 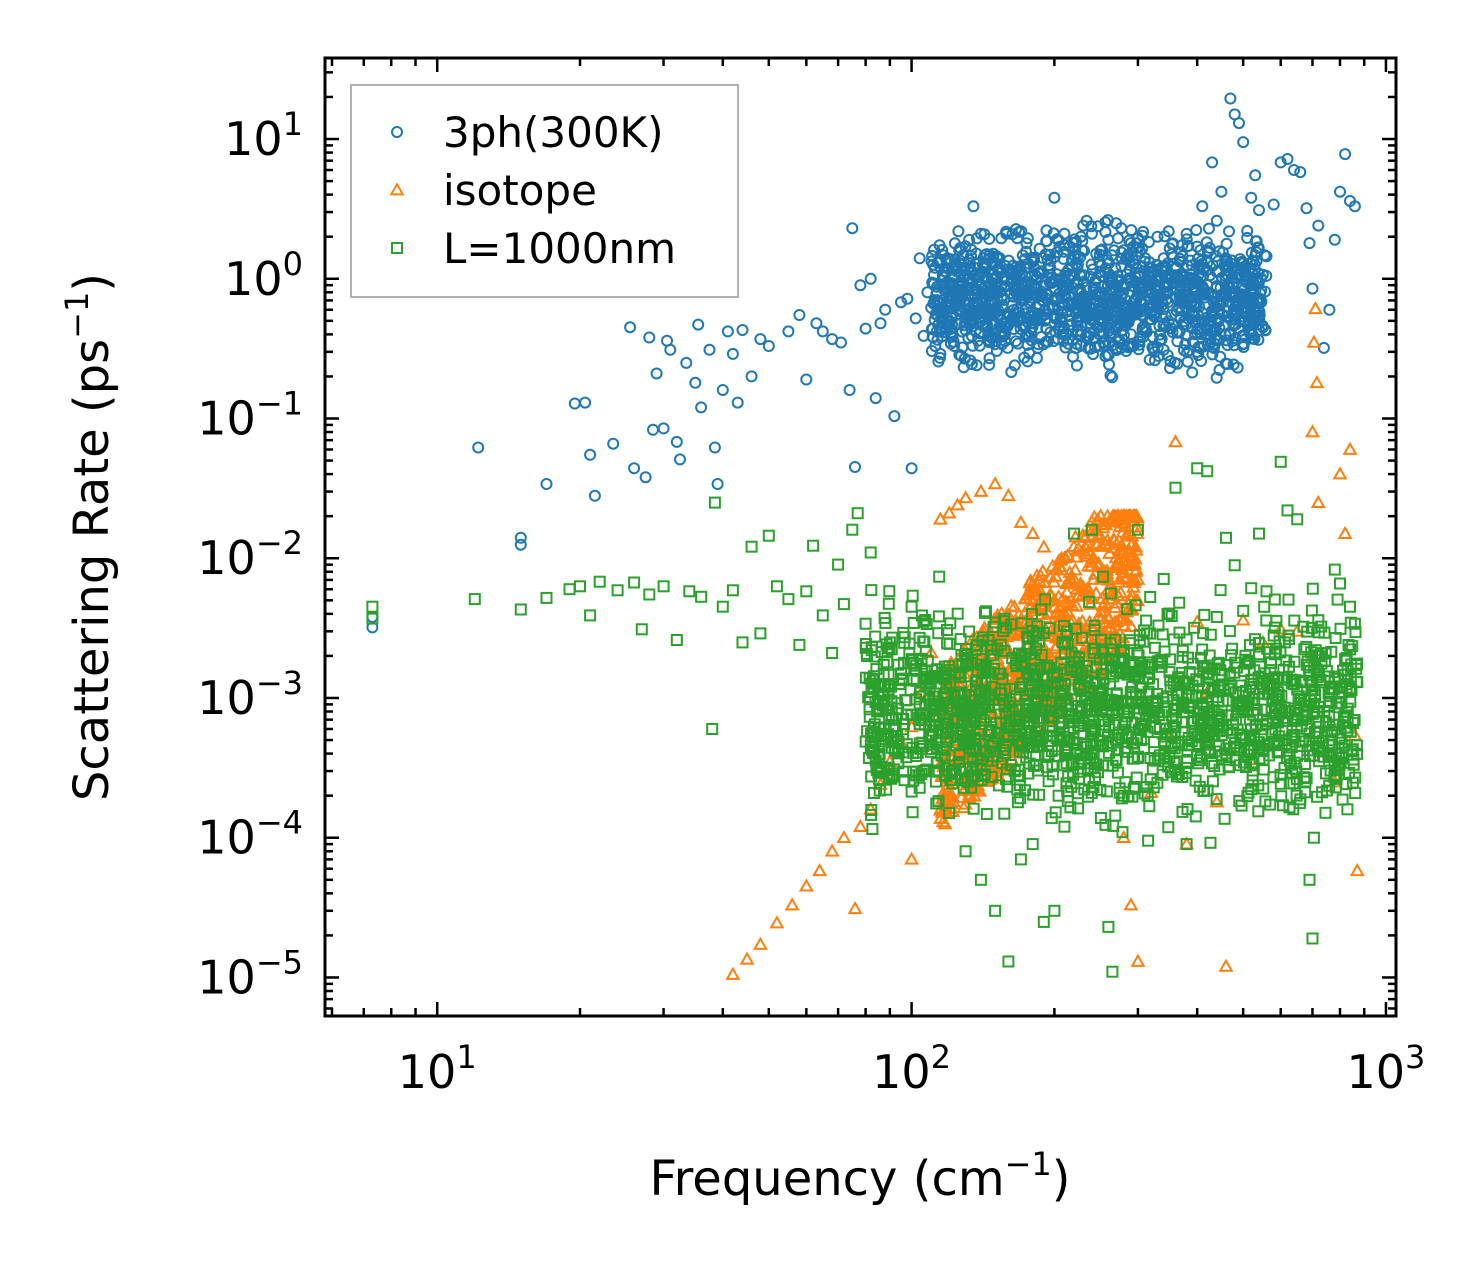 What do you see at coordinates (89, 537) in the screenshot?
I see `y-axis-label: Scattering Rate (ps−1)` at bounding box center [89, 537].